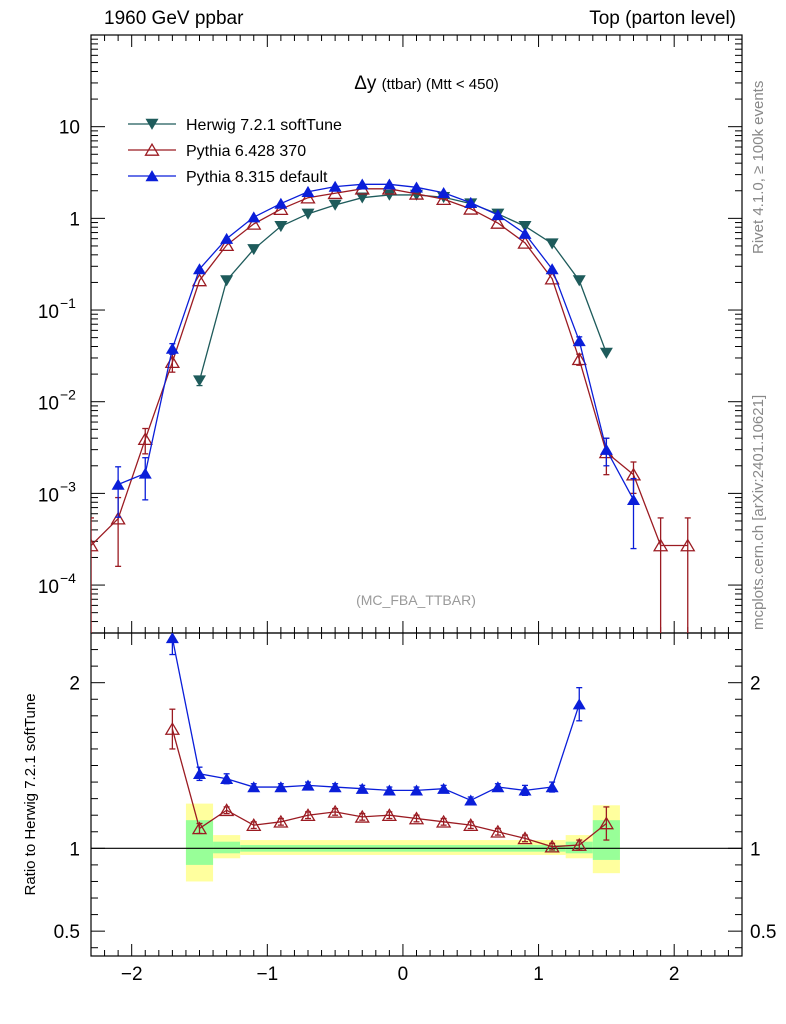  I want to click on legend-label: Pythia 6.428 370, so click(246, 151).